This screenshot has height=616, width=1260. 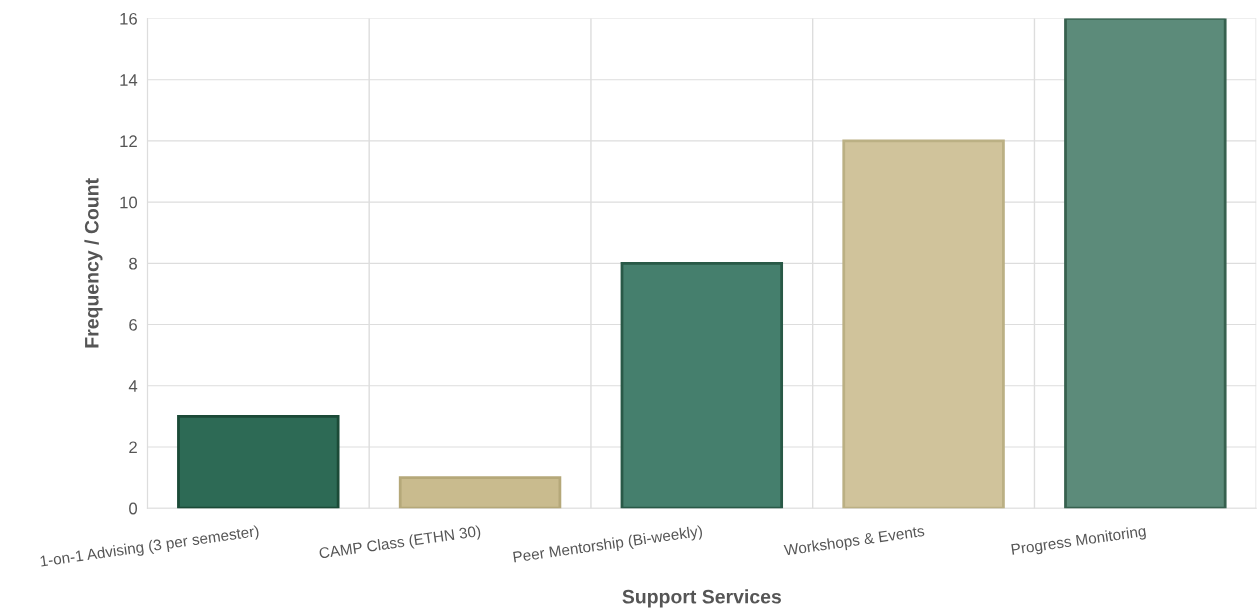 I want to click on y-axis-title: Frequency / Count, so click(x=93, y=263).